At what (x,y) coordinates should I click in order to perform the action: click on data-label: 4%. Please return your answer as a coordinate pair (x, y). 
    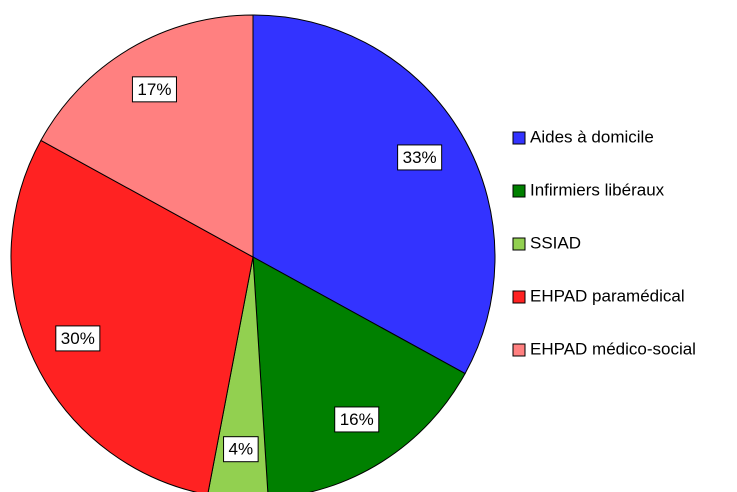
    Looking at the image, I should click on (241, 449).